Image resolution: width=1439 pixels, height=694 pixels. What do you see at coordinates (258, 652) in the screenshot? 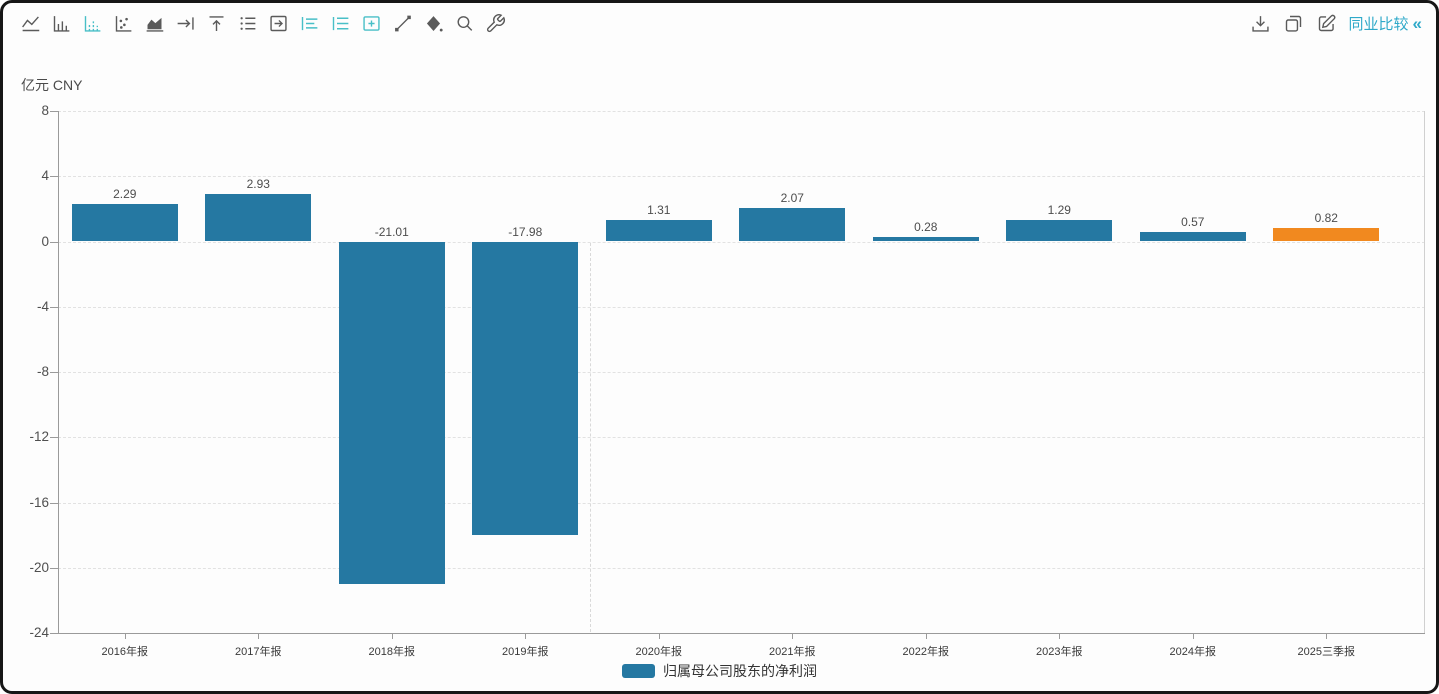
I see `x-axis-label: 2017年报` at bounding box center [258, 652].